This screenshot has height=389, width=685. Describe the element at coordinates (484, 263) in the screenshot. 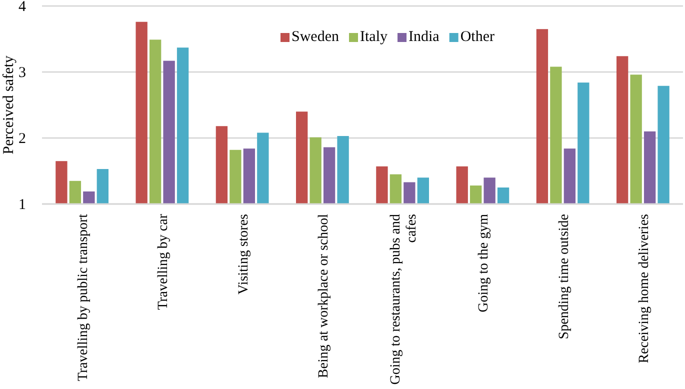

I see `x-tick-label: Going to the gym` at that location.